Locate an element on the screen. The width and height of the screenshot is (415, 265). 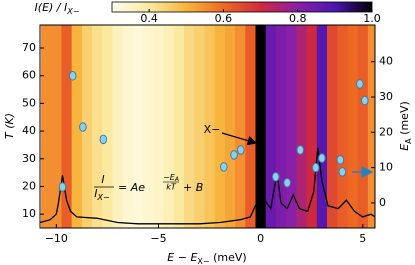
y2-axis-label: EA (meV) is located at coordinates (405, 126).